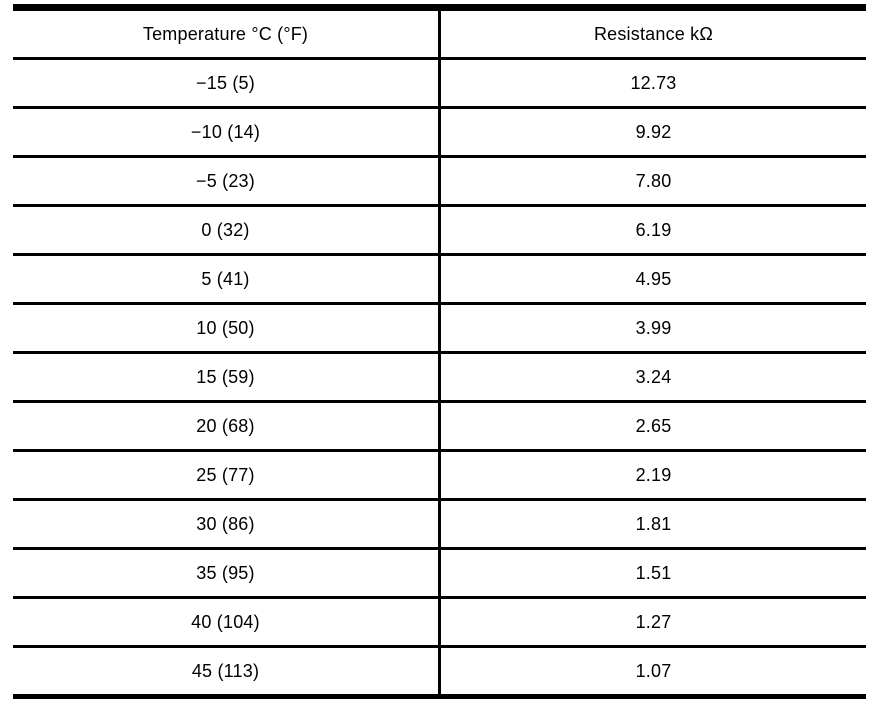  What do you see at coordinates (652, 622) in the screenshot?
I see `resistance-cell: 1.27` at bounding box center [652, 622].